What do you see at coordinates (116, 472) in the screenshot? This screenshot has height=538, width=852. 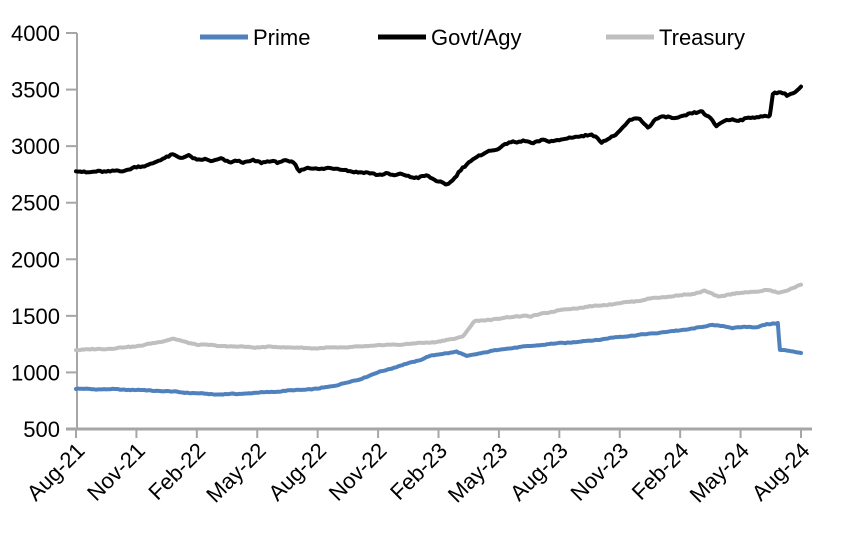 I see `x-tick-label: Nov-21` at bounding box center [116, 472].